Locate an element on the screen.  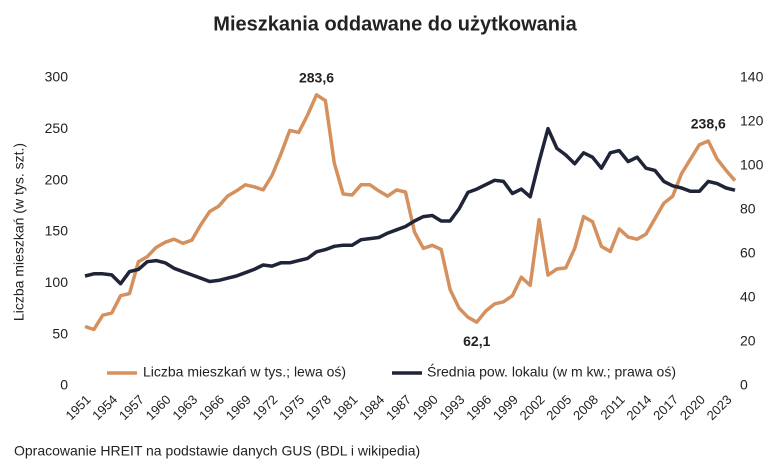
x-tick-label: 2011 is located at coordinates (612, 407).